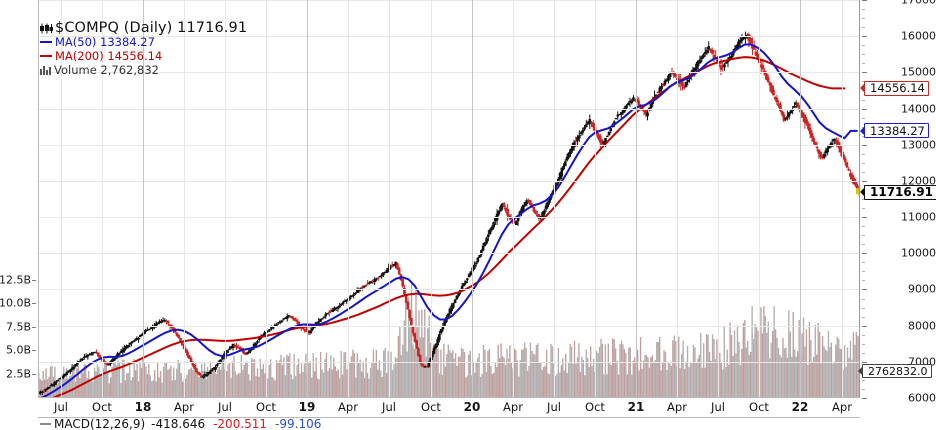  Describe the element at coordinates (918, 217) in the screenshot. I see `price-axis-label: 11000` at that location.